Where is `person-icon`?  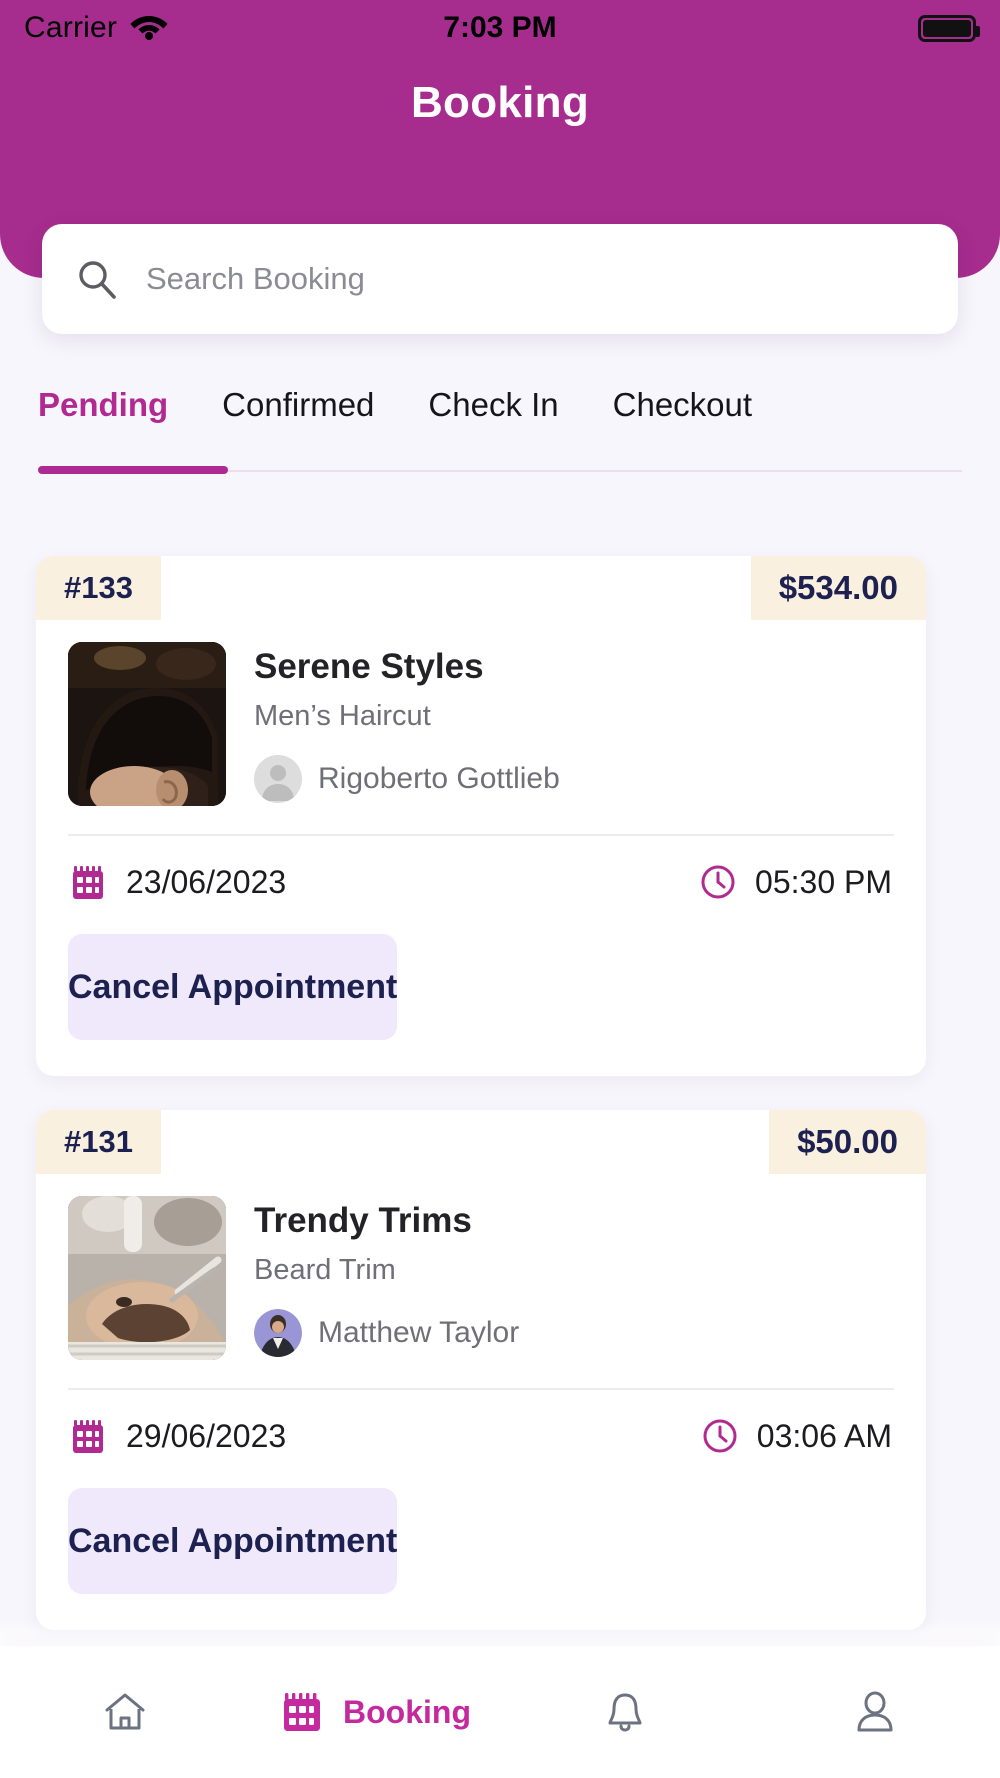
person-icon is located at coordinates (875, 1712).